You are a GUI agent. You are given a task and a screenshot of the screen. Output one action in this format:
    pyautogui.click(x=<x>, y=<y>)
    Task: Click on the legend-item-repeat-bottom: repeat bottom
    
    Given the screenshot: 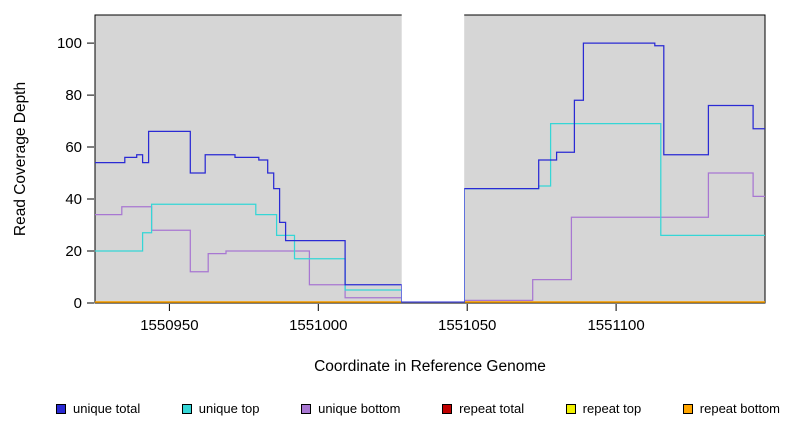 What is the action you would take?
    pyautogui.click(x=731, y=408)
    